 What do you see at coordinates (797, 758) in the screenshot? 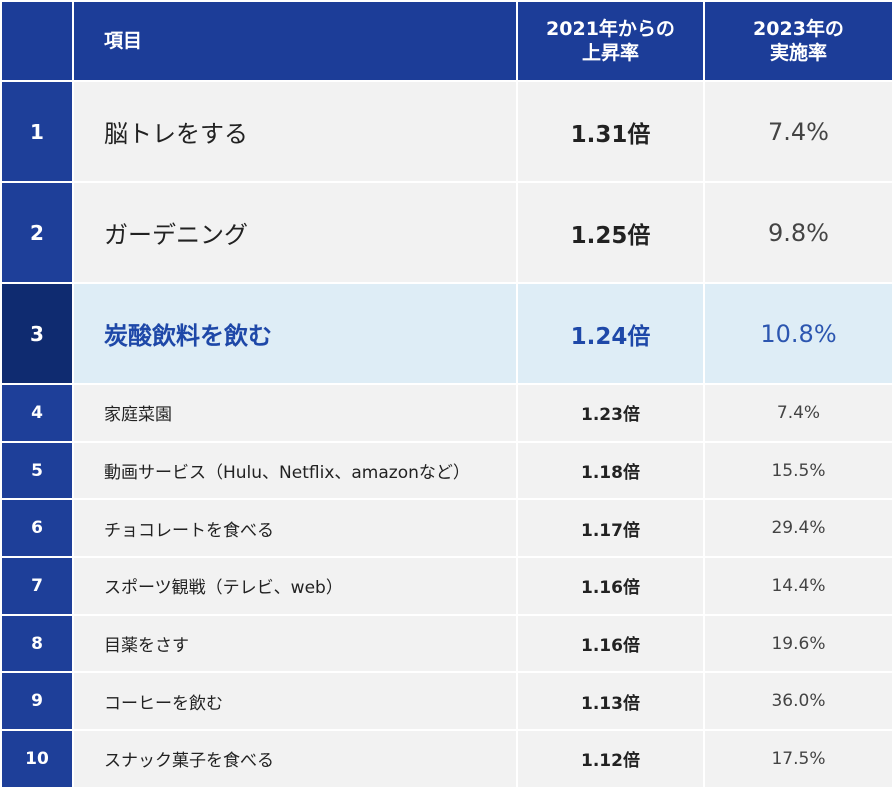
I see `percent-cell: 17.5%` at bounding box center [797, 758].